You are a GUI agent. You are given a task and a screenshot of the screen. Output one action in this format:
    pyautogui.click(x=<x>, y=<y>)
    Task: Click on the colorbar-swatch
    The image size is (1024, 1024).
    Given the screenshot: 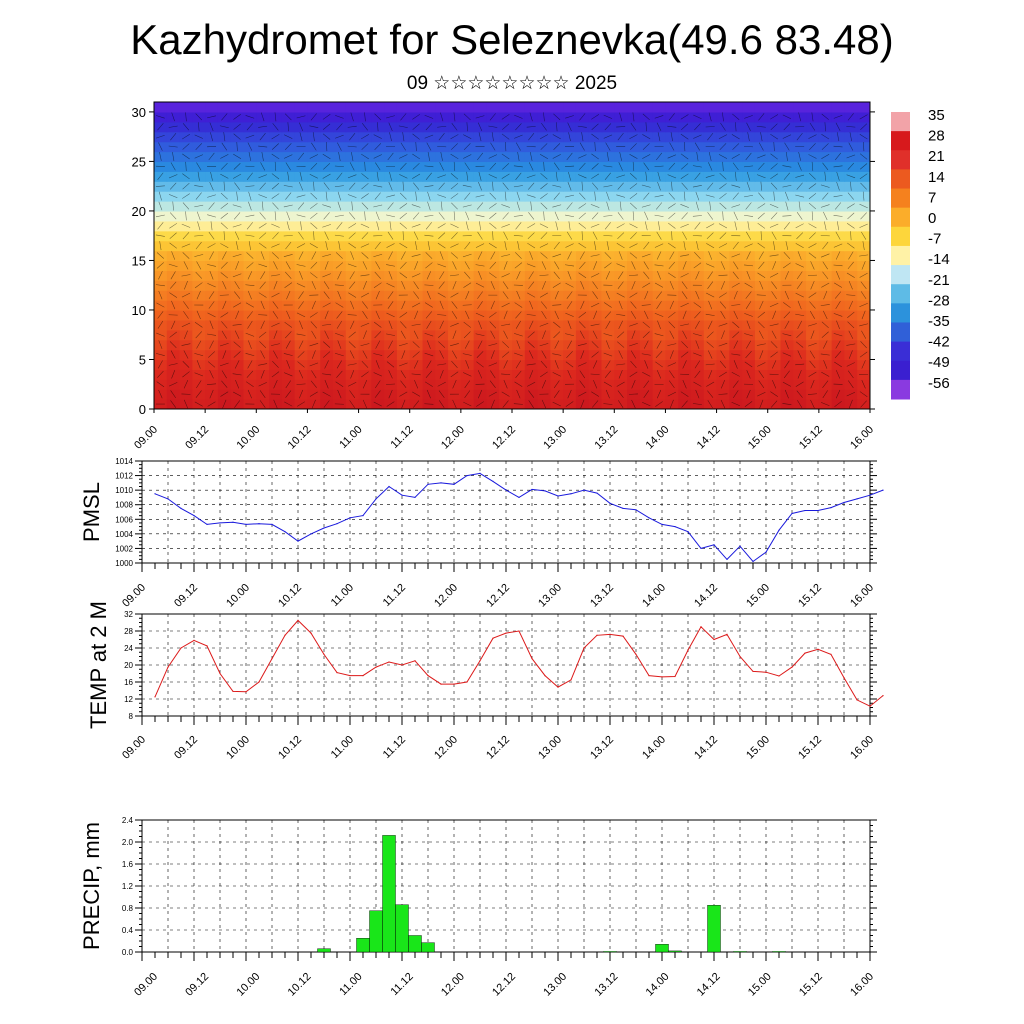 What is the action you would take?
    pyautogui.click(x=900, y=351)
    